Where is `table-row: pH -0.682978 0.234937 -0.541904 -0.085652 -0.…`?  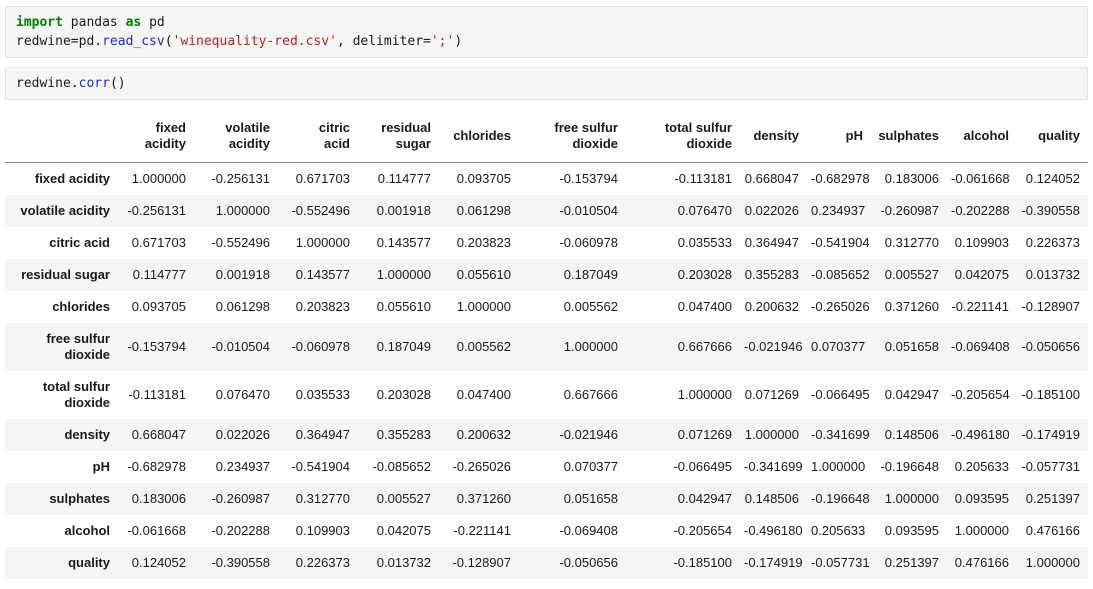
table-row: pH -0.682978 0.234937 -0.541904 -0.085652 -0.… is located at coordinates (546, 467).